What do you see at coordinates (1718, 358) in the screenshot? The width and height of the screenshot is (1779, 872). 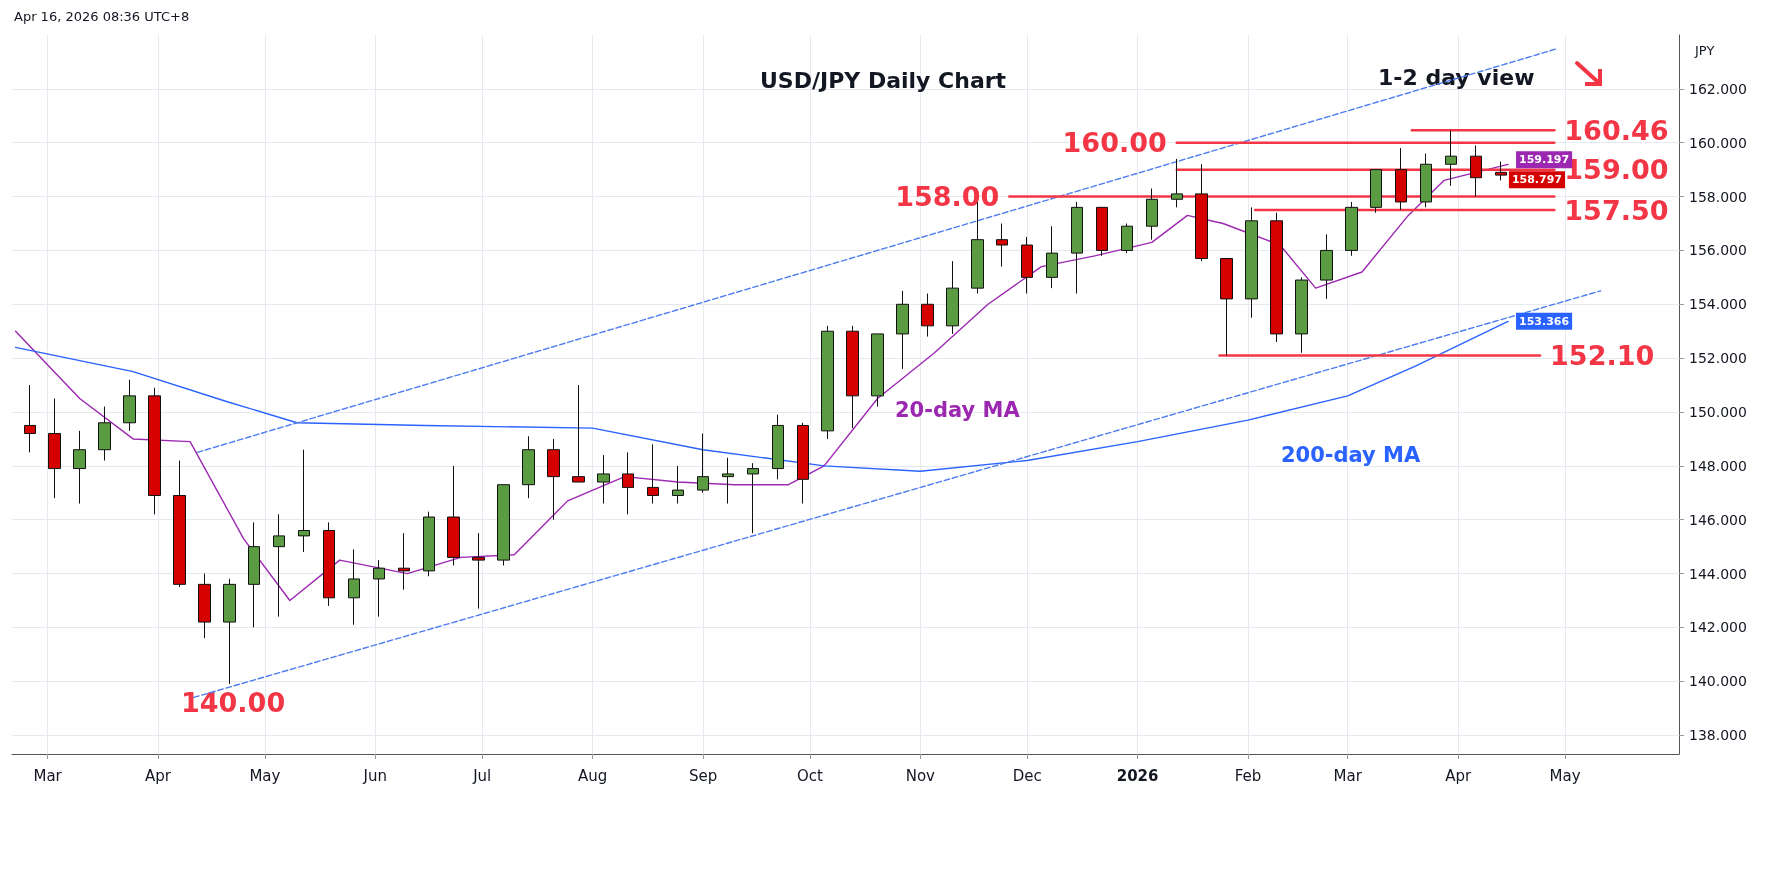 I see `y-tick-label: 152.000` at bounding box center [1718, 358].